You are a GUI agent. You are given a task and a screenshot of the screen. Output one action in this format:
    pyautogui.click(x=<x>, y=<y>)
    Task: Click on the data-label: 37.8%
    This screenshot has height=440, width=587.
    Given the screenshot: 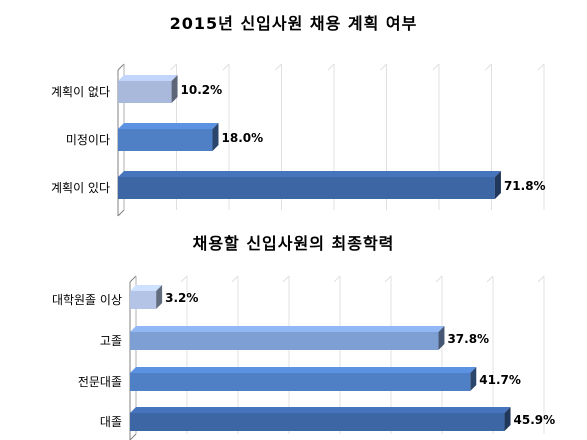 What is the action you would take?
    pyautogui.click(x=468, y=339)
    